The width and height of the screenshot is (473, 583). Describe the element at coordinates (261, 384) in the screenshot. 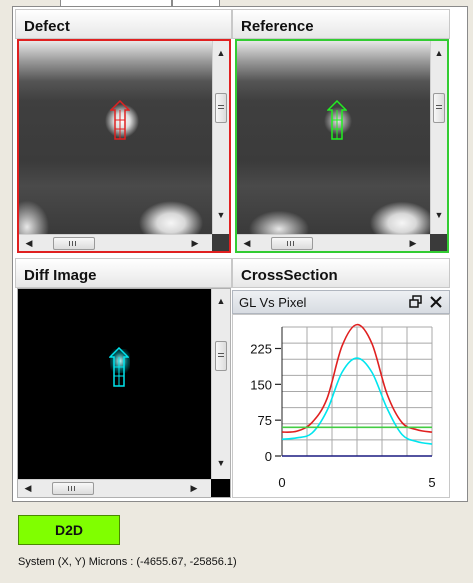

I see `chart-y-tick-label: 150` at that location.